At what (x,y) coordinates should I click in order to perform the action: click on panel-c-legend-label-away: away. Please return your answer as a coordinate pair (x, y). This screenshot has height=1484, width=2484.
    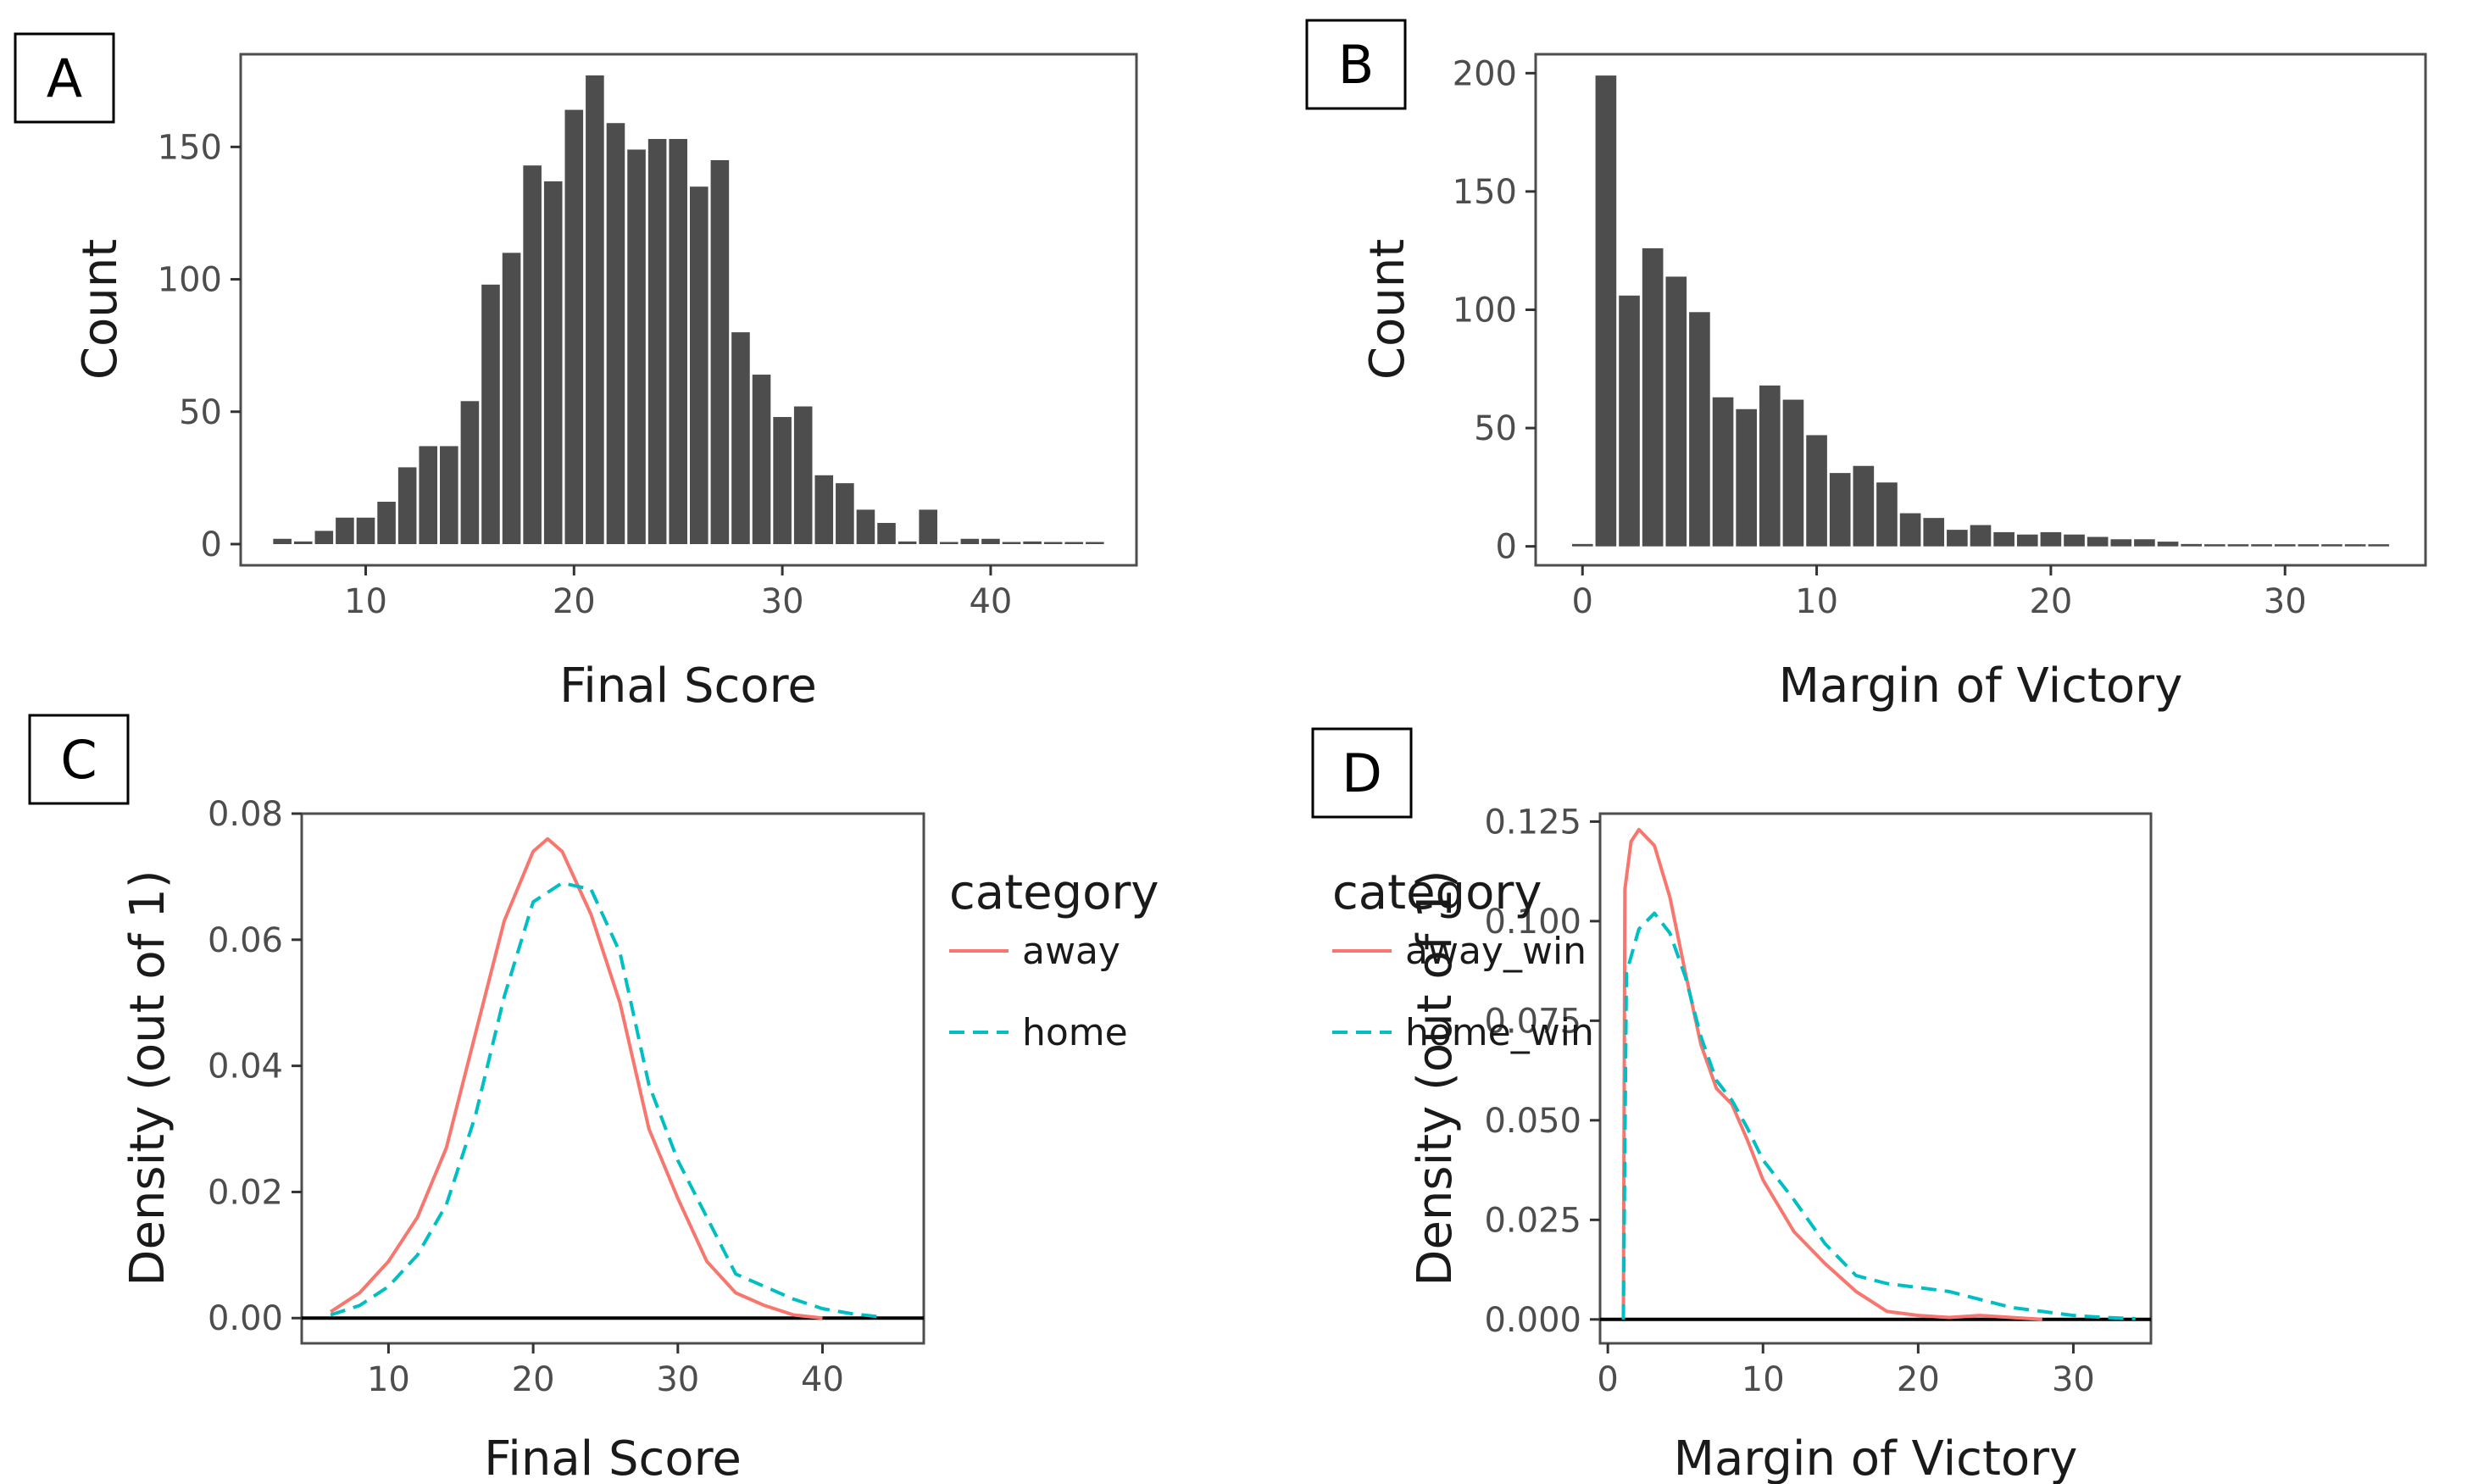
    Looking at the image, I should click on (1071, 952).